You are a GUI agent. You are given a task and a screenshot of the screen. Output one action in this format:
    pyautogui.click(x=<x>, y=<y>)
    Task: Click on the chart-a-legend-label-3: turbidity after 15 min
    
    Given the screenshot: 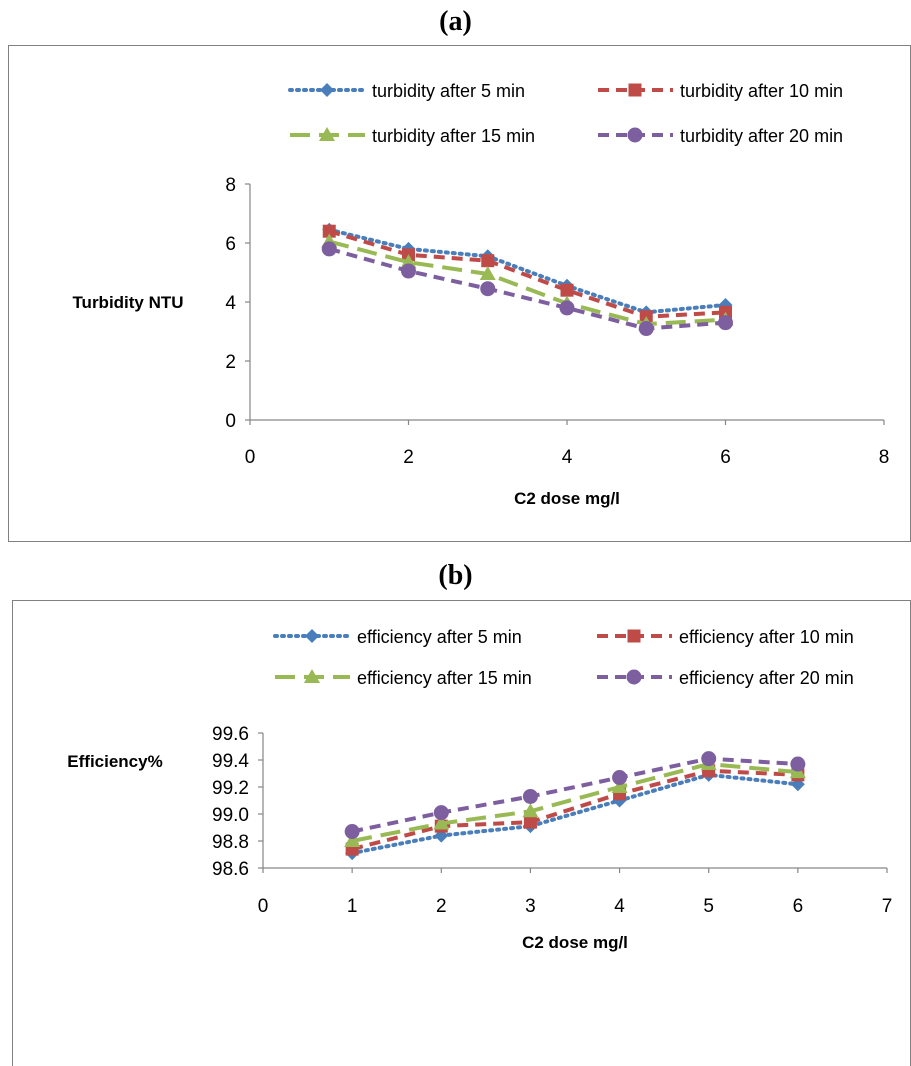 What is the action you would take?
    pyautogui.click(x=453, y=136)
    